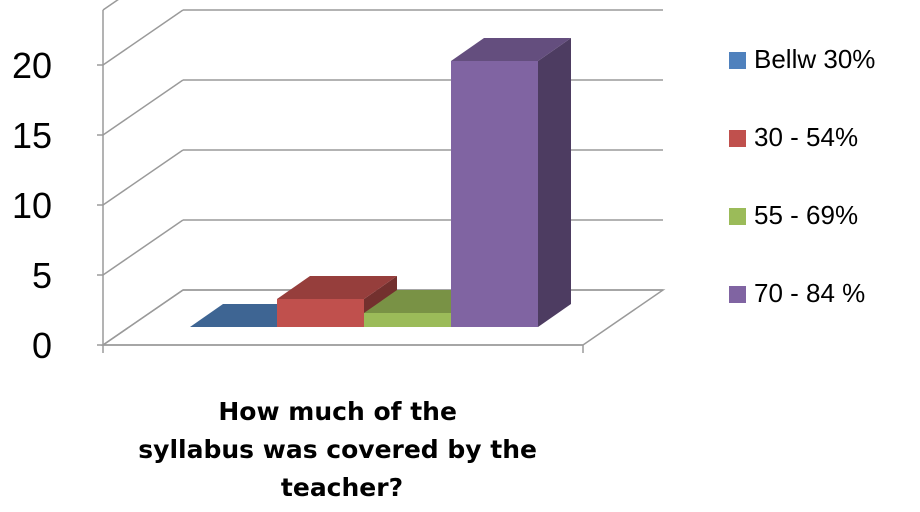 Image resolution: width=920 pixels, height=512 pixels. I want to click on bar-side, so click(554, 182).